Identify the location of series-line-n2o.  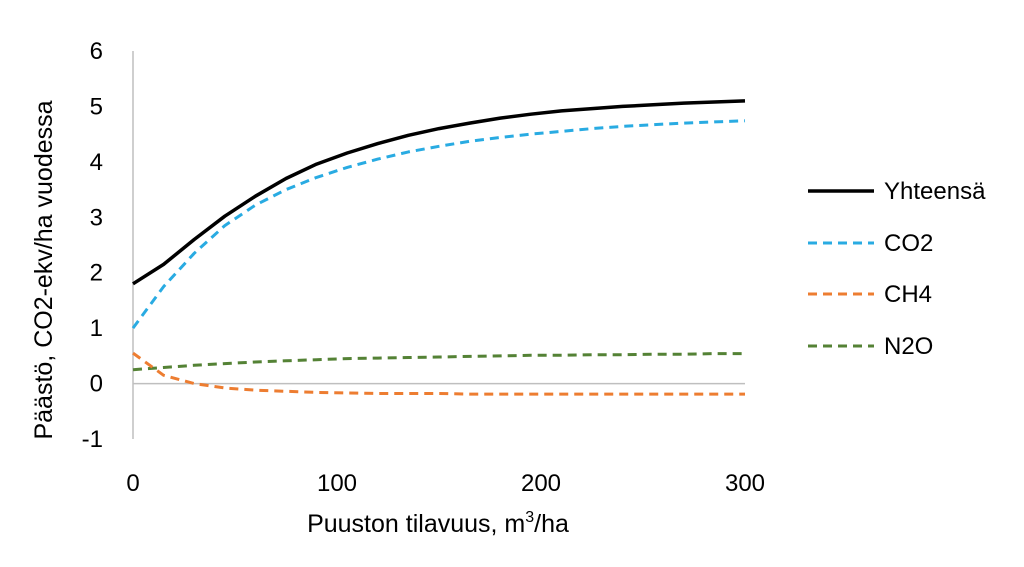
(438, 362).